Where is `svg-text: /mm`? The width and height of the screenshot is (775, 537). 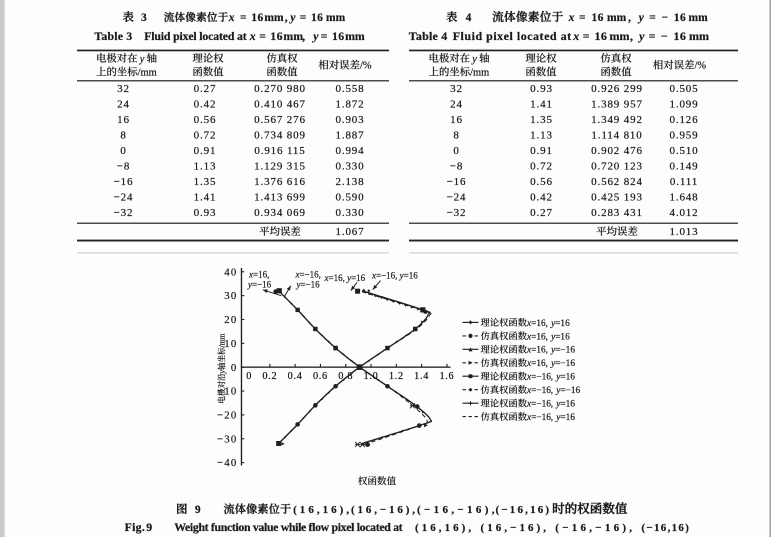 svg-text: /mm is located at coordinates (479, 72).